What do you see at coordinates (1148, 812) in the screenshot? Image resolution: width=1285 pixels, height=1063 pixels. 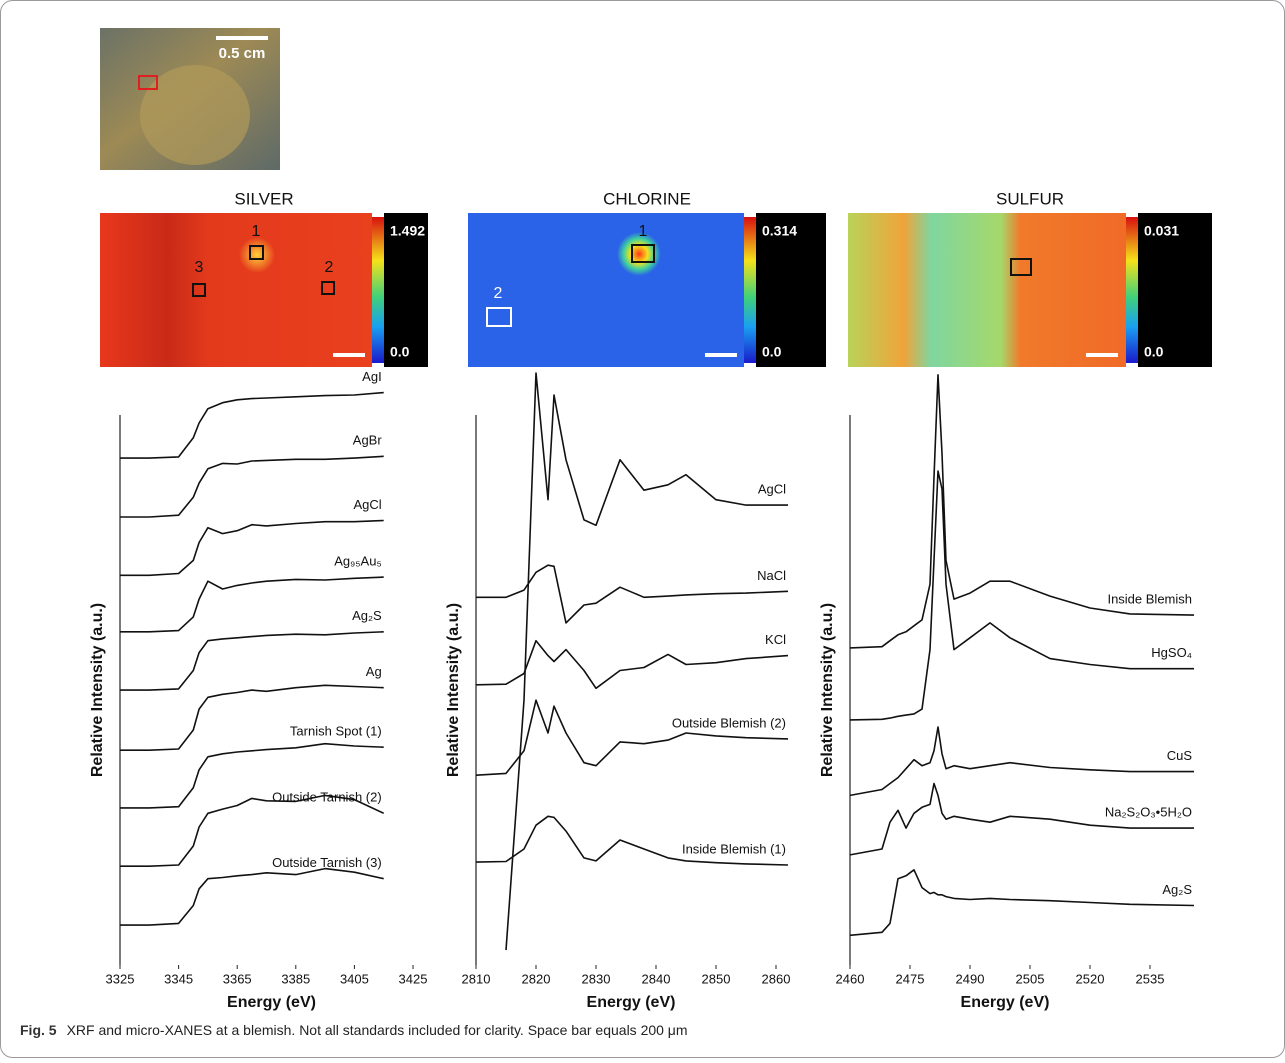 I see `series-label: Na₂S₂O₃•5H₂O` at bounding box center [1148, 812].